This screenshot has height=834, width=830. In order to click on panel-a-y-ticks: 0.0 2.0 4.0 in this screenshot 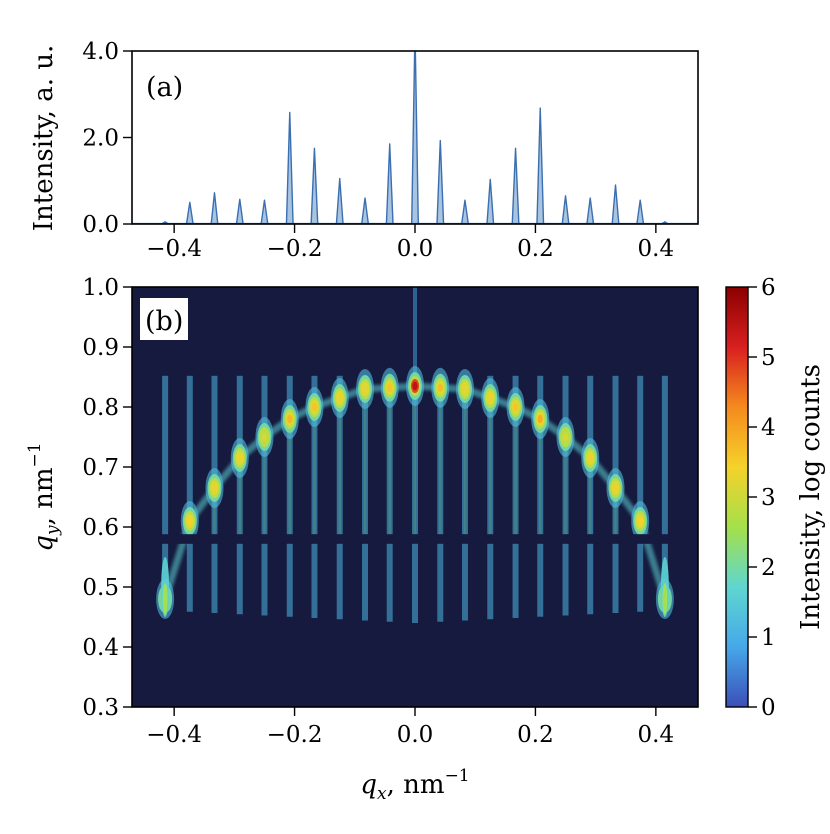, I will do `click(107, 138)`.